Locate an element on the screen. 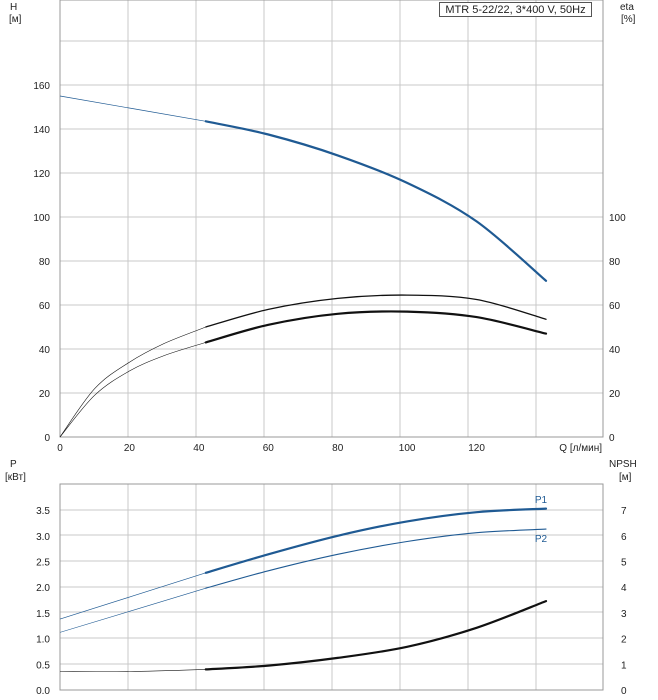 The width and height of the screenshot is (658, 700). series-label-p1: P1 is located at coordinates (541, 500).